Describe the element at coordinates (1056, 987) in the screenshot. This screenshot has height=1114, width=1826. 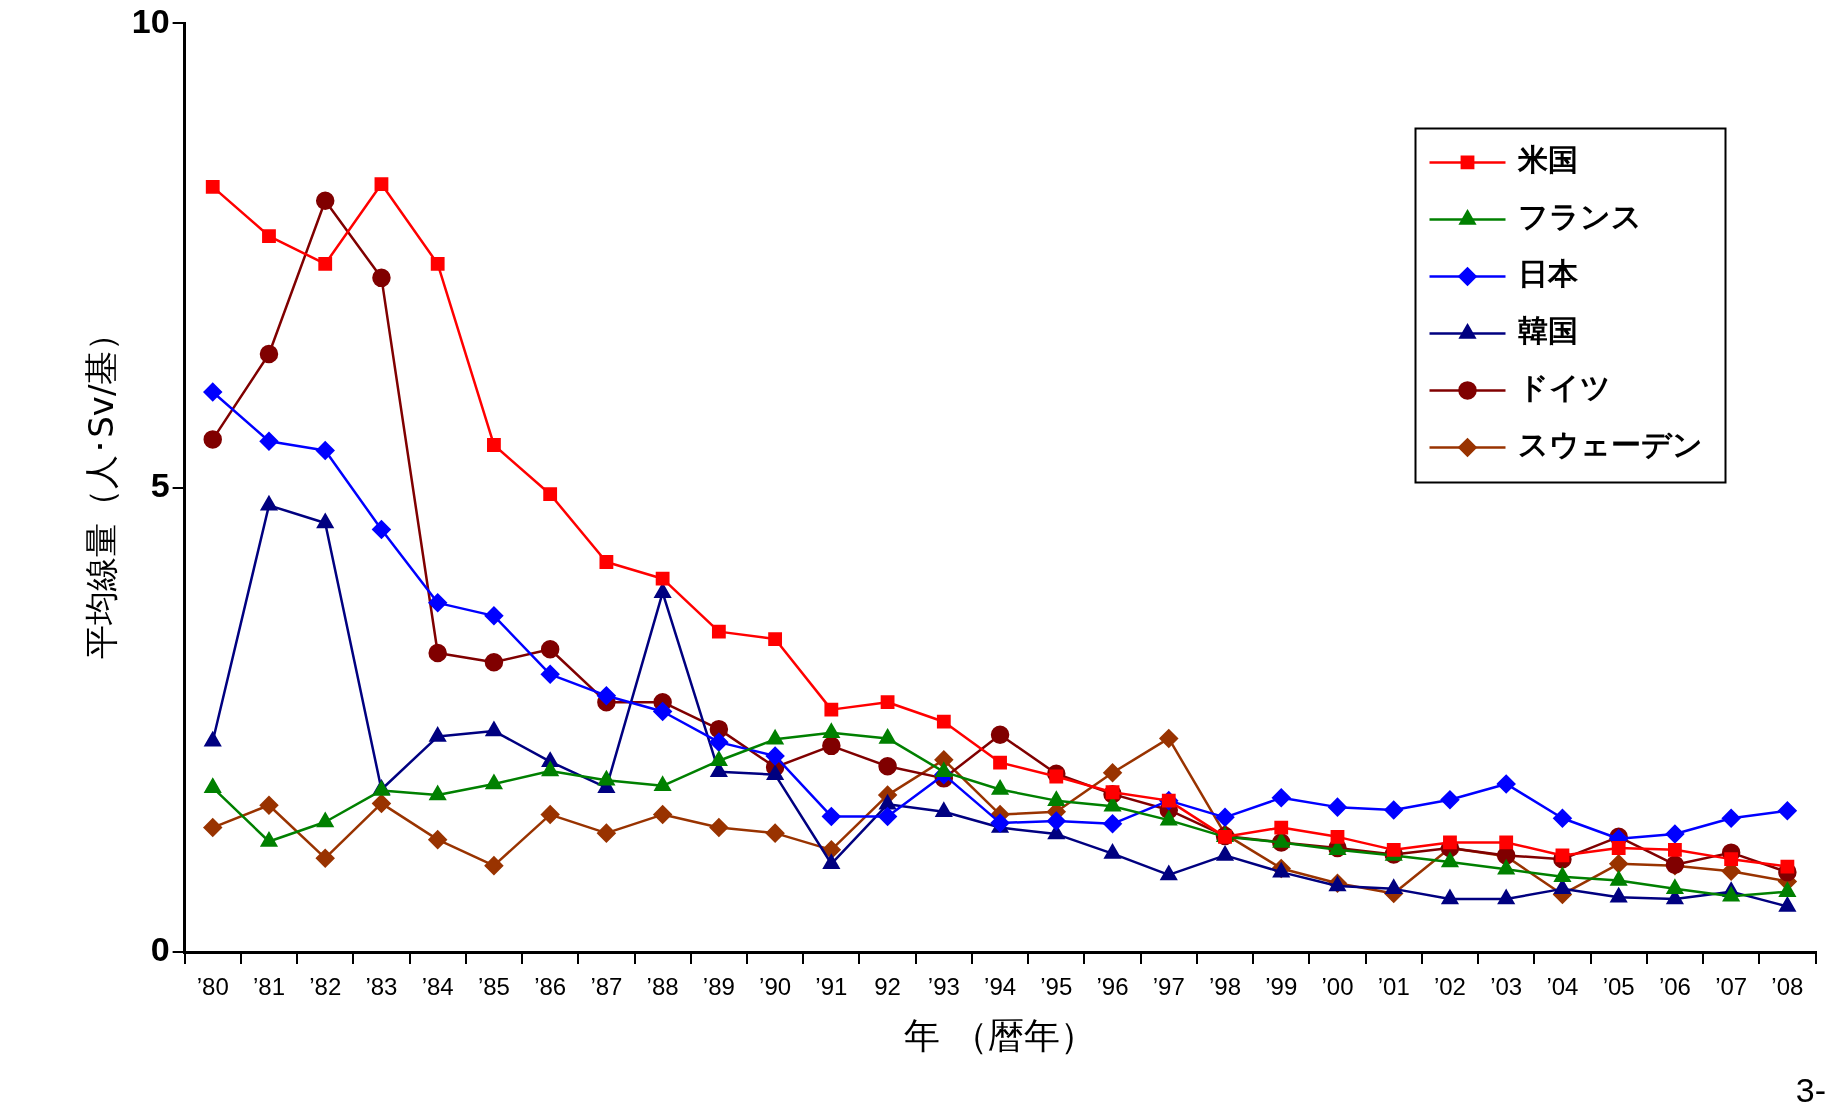
I see `x-tick-label: ’95` at that location.